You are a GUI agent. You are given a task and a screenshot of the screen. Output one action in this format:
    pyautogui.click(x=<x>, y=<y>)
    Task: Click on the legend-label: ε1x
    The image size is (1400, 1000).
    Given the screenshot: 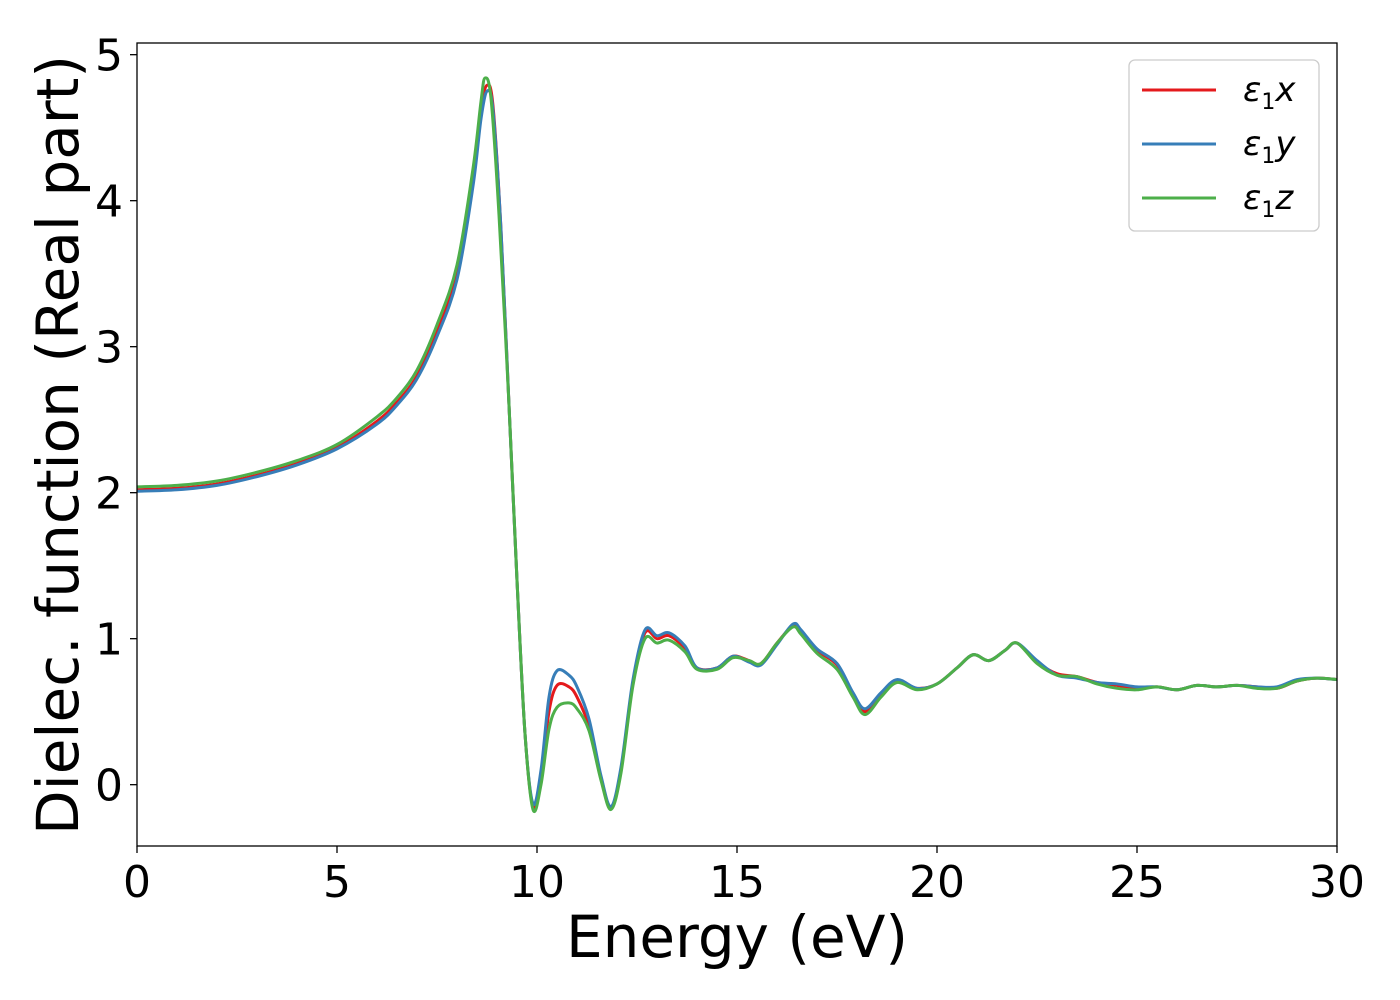 What is the action you would take?
    pyautogui.click(x=1269, y=92)
    